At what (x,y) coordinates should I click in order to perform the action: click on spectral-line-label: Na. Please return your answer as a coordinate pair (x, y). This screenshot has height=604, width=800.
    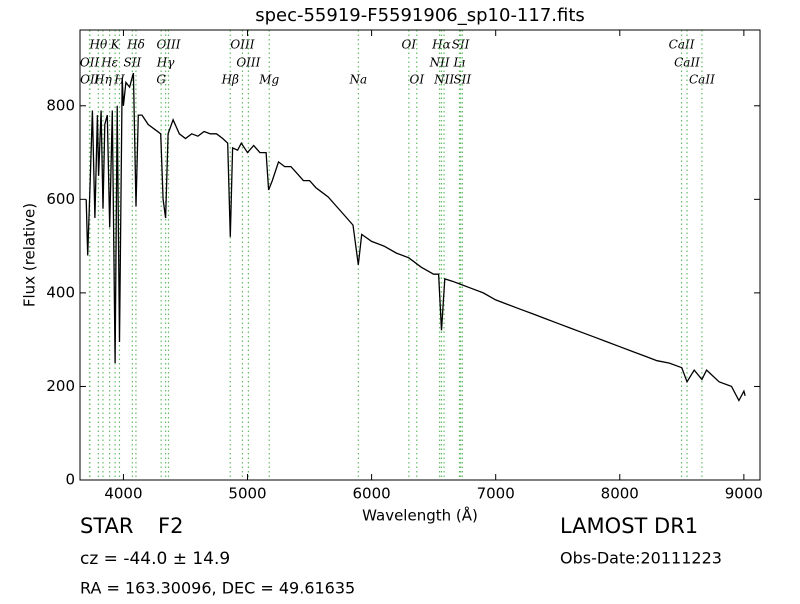
    Looking at the image, I should click on (358, 80).